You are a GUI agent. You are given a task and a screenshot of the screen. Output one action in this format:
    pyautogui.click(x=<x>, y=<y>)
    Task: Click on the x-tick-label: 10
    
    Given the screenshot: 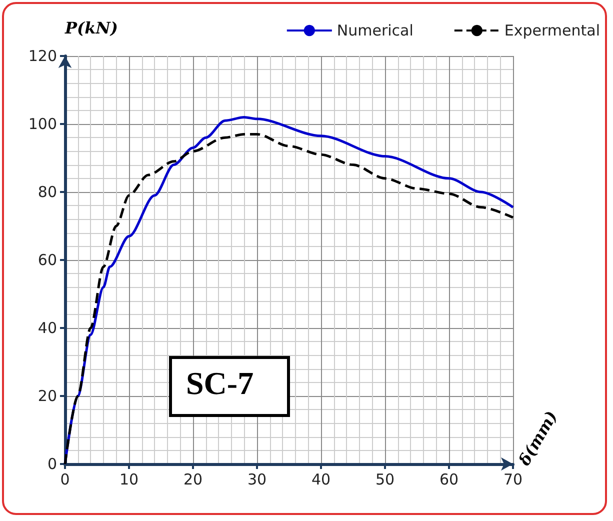 What is the action you would take?
    pyautogui.click(x=129, y=479)
    